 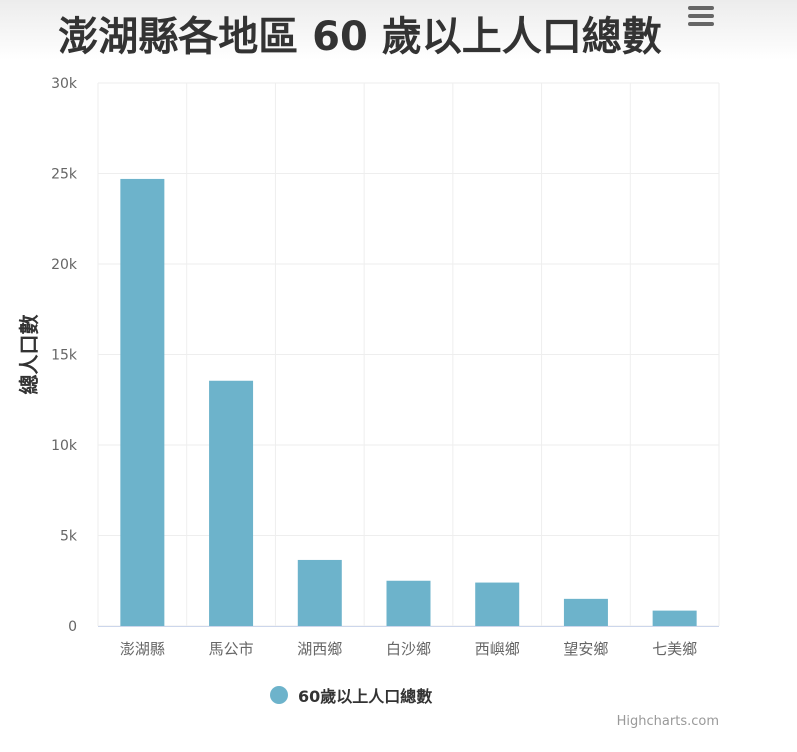 What do you see at coordinates (64, 175) in the screenshot?
I see `y-tick-label: 25k` at bounding box center [64, 175].